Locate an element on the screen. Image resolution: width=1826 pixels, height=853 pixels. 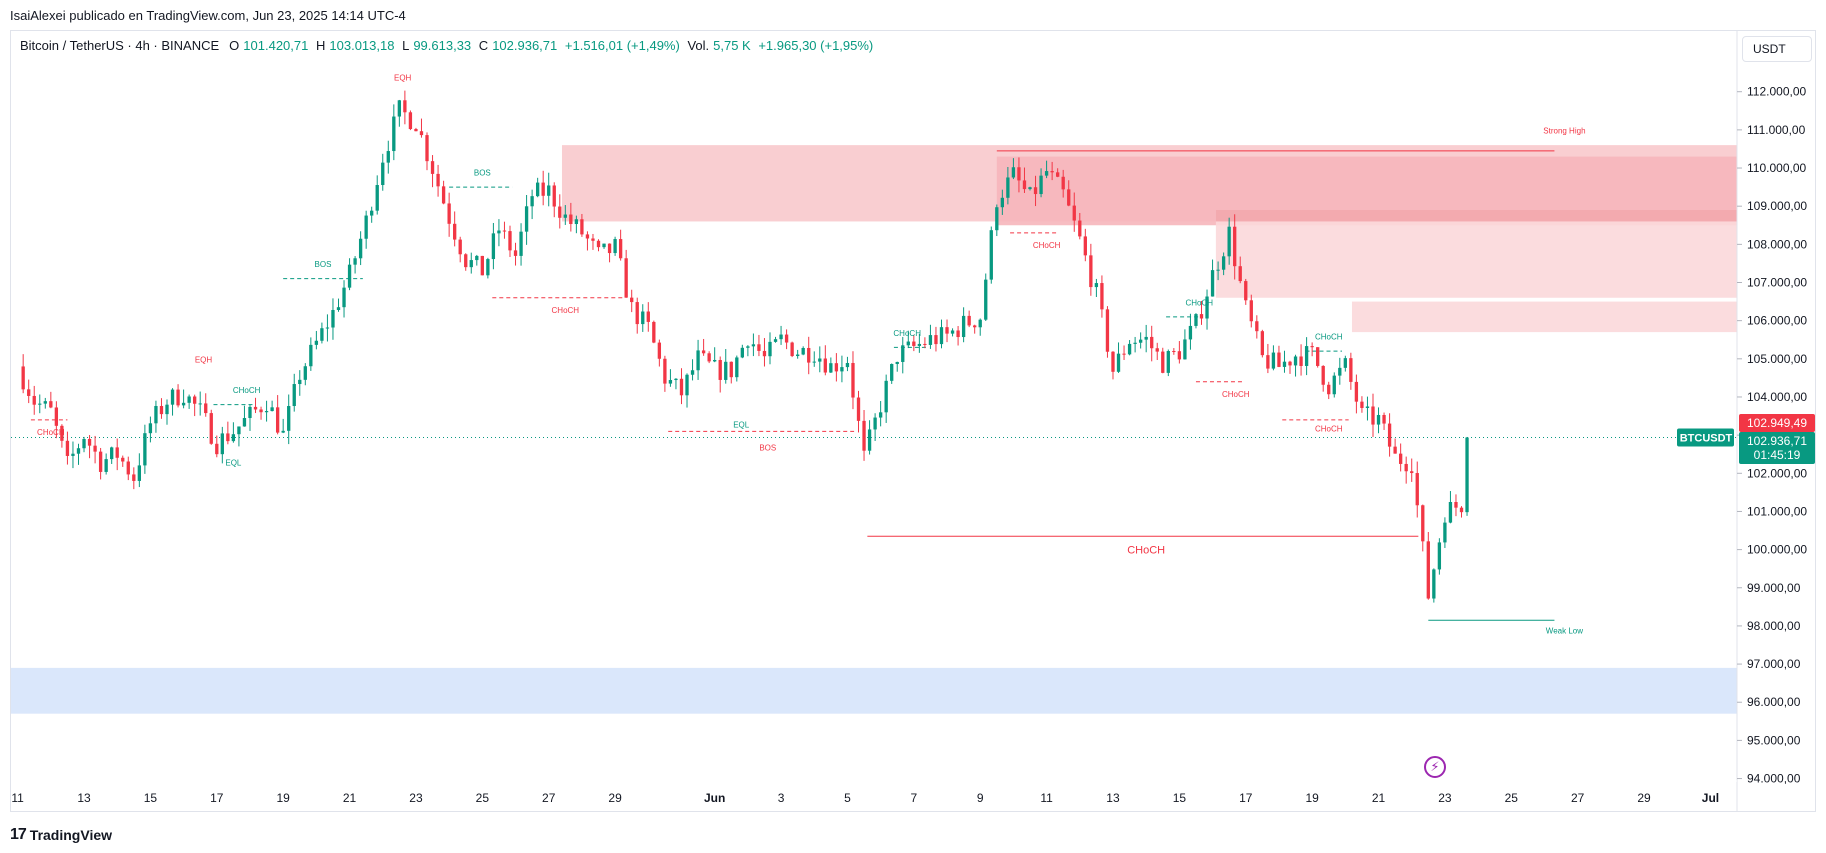
y-tick-label: 105.000,00 is located at coordinates (1777, 359).